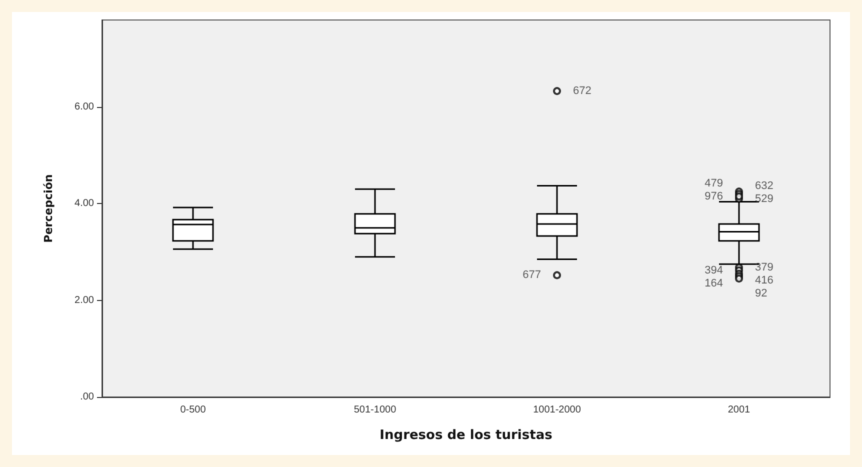 This screenshot has height=467, width=862. What do you see at coordinates (87, 397) in the screenshot?
I see `y-tick-label: .00` at bounding box center [87, 397].